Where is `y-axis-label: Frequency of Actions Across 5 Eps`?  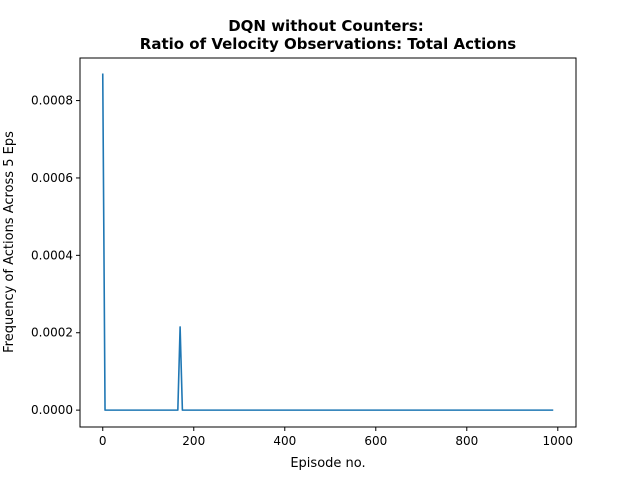
y-axis-label: Frequency of Actions Across 5 Eps is located at coordinates (9, 242).